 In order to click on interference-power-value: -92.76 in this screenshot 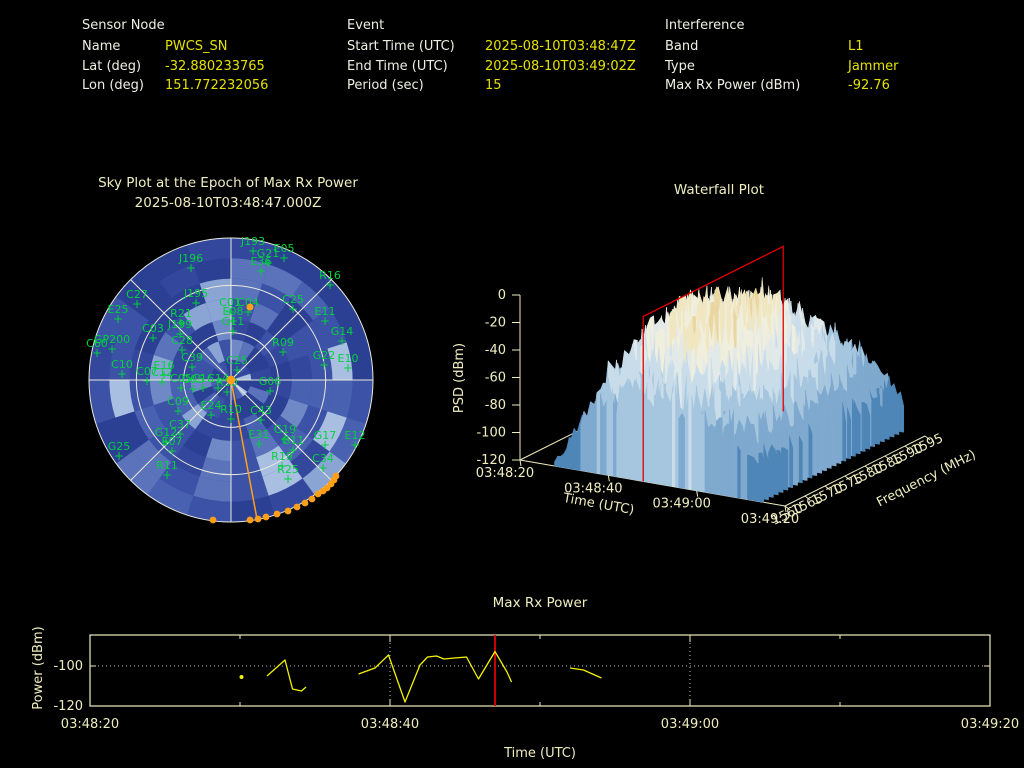, I will do `click(869, 86)`.